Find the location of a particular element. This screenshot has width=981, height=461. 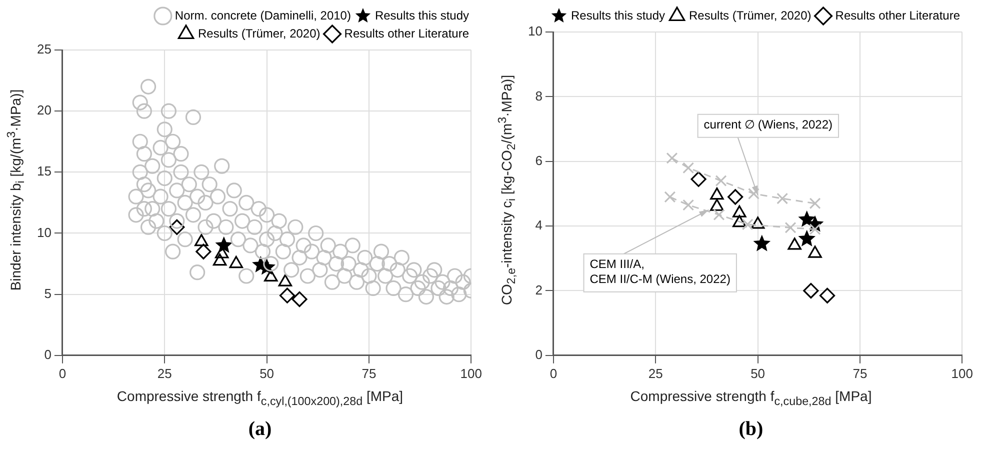

y-tick-label: 20 is located at coordinates (44, 110).